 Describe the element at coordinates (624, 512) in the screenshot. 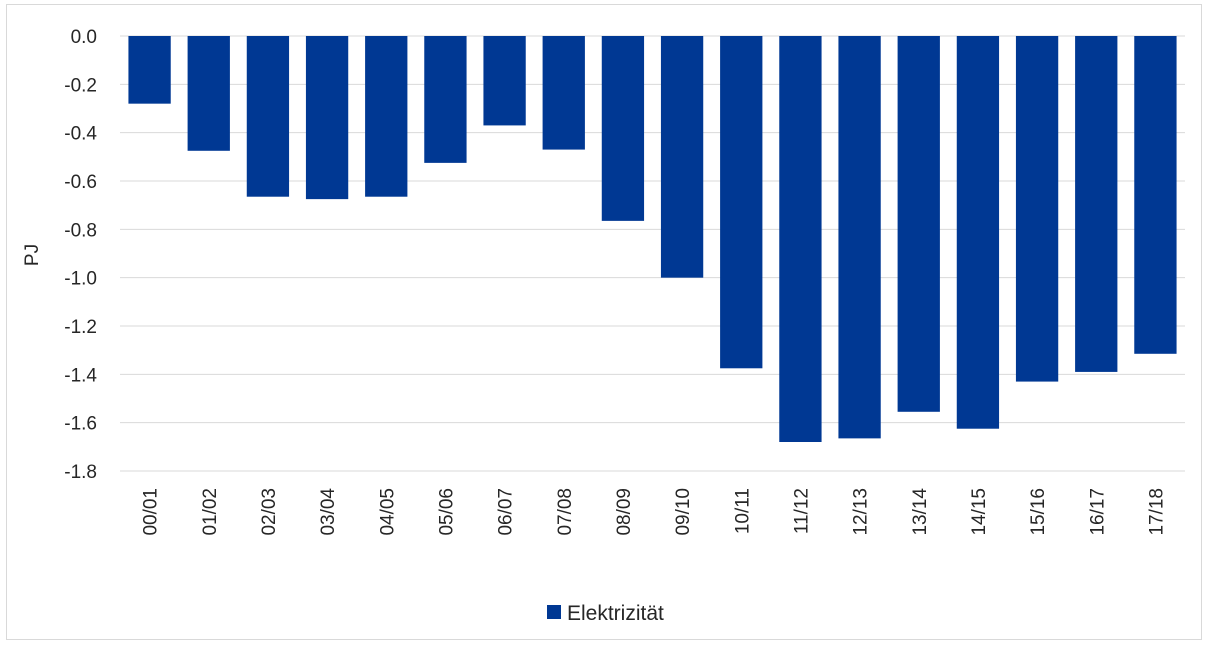

I see `x-tick-label: 08/09` at that location.